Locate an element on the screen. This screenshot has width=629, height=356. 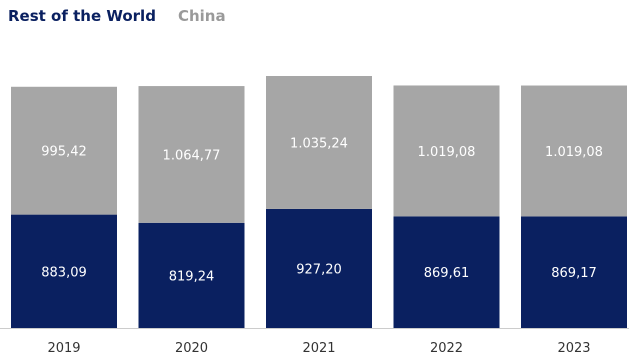
bar-rest-of-world-2020 is located at coordinates (191, 275).